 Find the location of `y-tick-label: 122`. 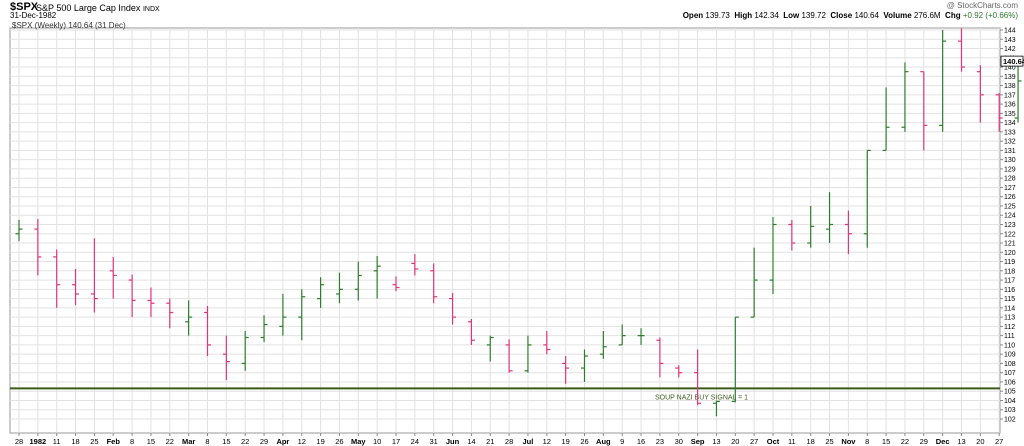

y-tick-label: 122 is located at coordinates (1010, 234).